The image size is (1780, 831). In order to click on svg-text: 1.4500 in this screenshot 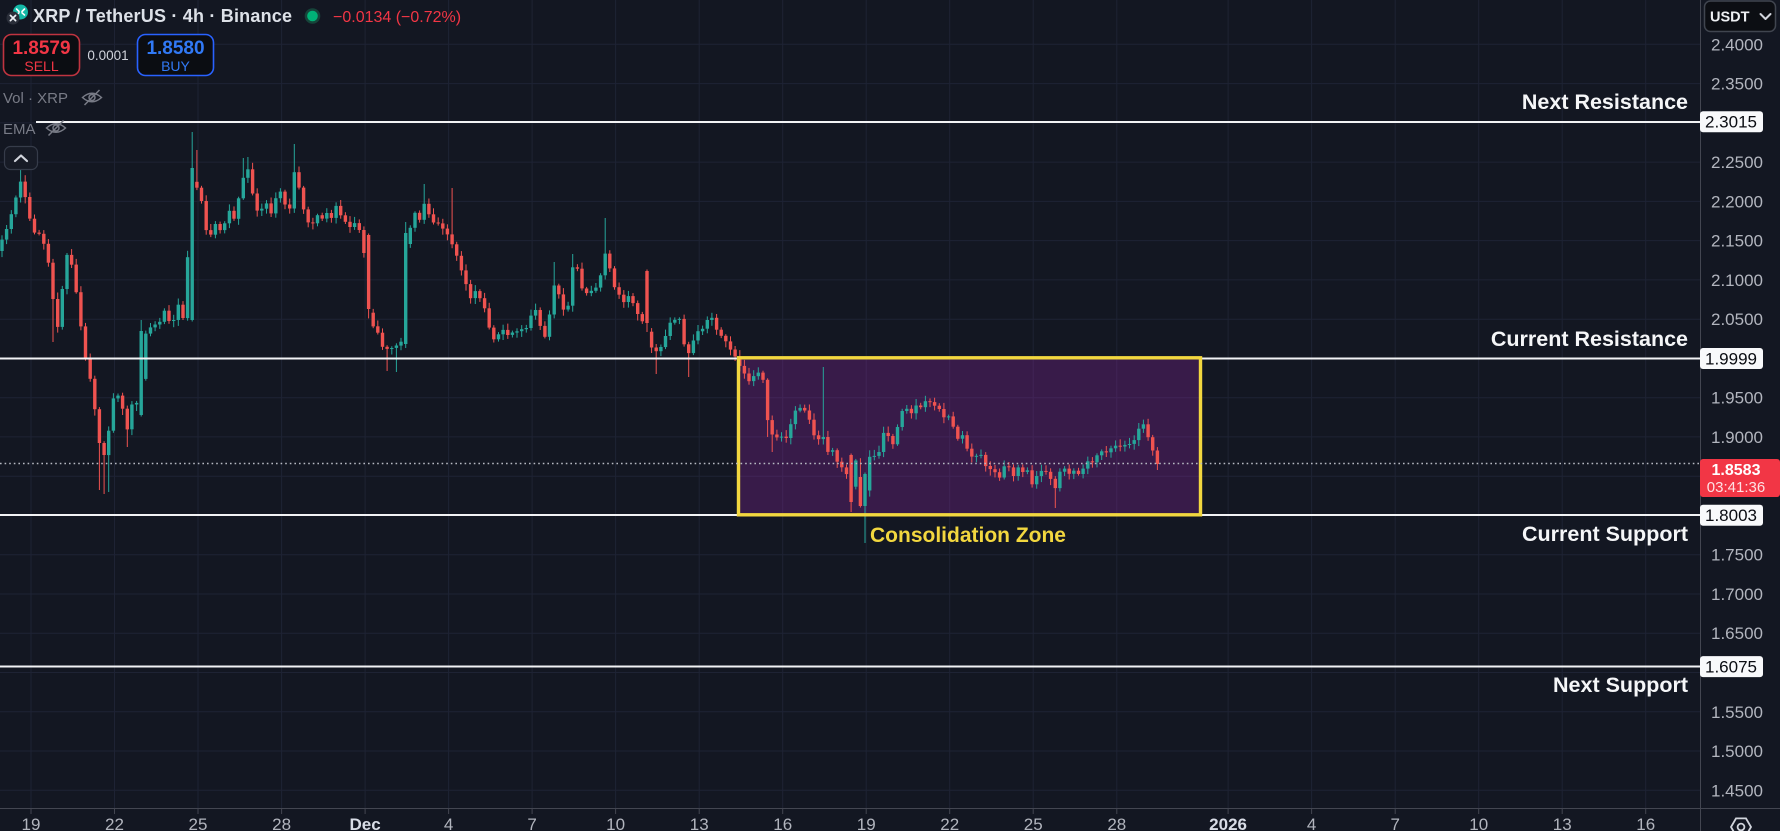, I will do `click(1737, 790)`.